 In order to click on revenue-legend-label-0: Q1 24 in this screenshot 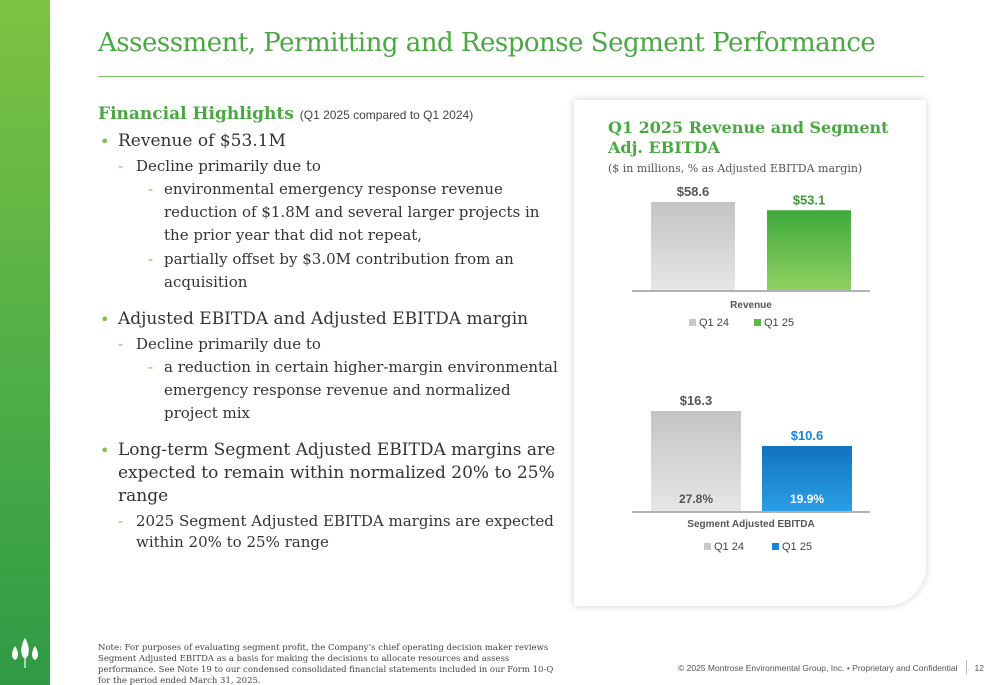, I will do `click(714, 323)`.